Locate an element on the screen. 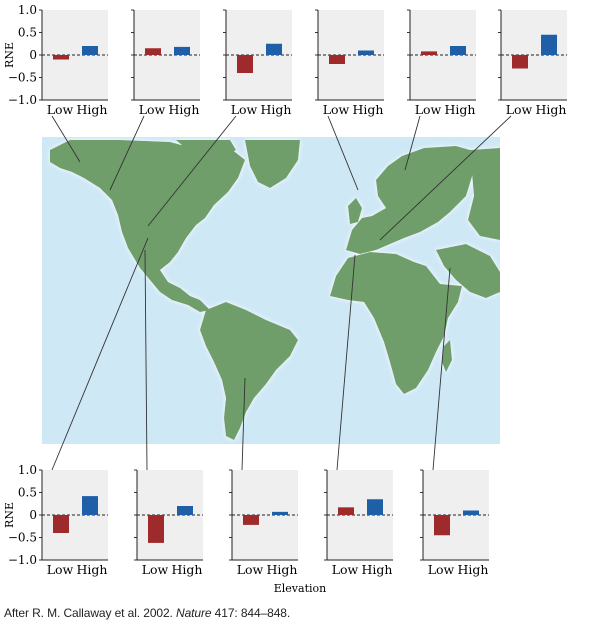  bar-panel-9: Low High is located at coordinates (263, 523).